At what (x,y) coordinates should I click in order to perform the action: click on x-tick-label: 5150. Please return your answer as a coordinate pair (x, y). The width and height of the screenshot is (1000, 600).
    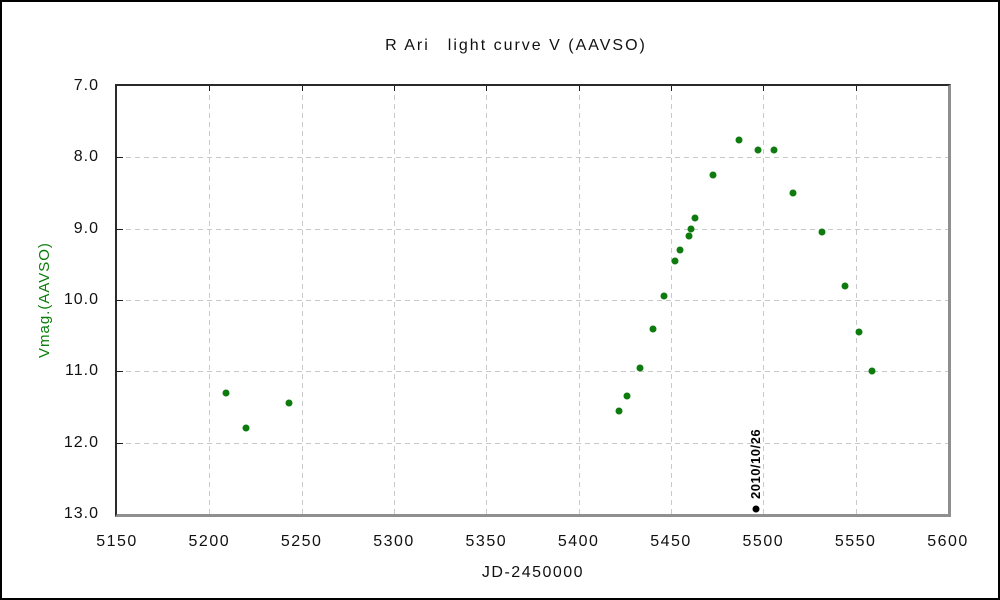
    Looking at the image, I should click on (117, 541).